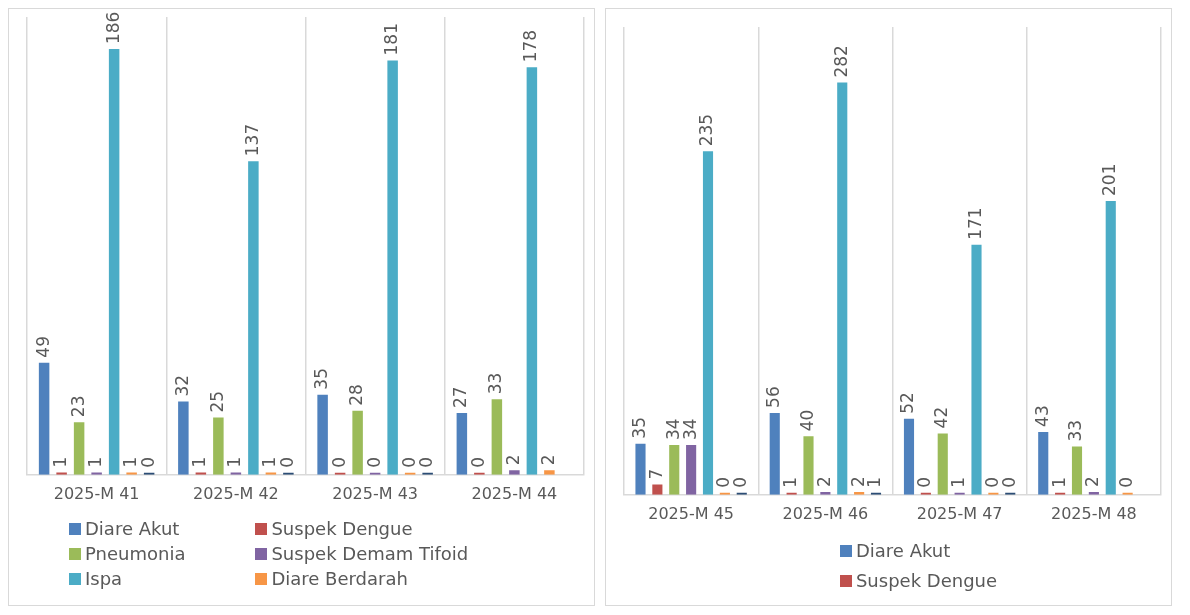 This screenshot has width=1190, height=615. What do you see at coordinates (907, 403) in the screenshot?
I see `data-label: 52` at bounding box center [907, 403].